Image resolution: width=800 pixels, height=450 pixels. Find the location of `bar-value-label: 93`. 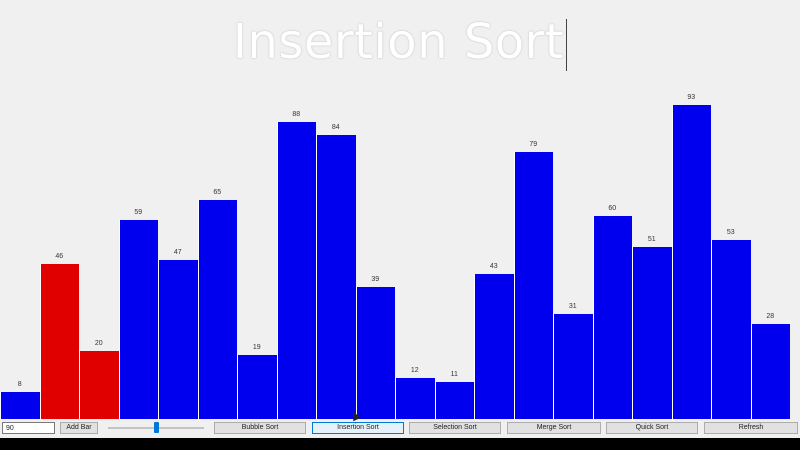

bar-value-label: 93 is located at coordinates (691, 97).